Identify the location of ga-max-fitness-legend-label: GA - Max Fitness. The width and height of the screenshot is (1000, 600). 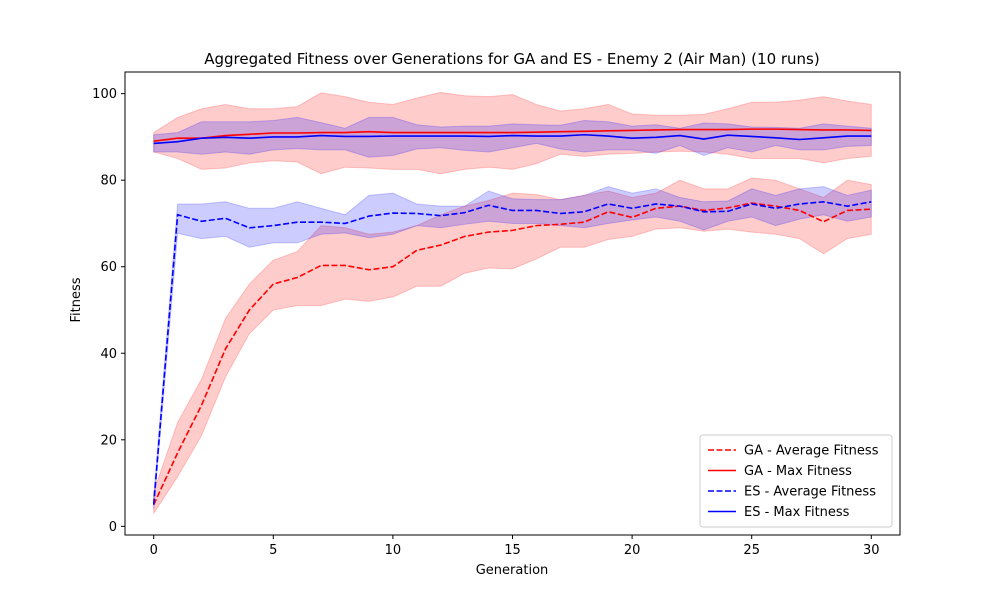
(798, 471).